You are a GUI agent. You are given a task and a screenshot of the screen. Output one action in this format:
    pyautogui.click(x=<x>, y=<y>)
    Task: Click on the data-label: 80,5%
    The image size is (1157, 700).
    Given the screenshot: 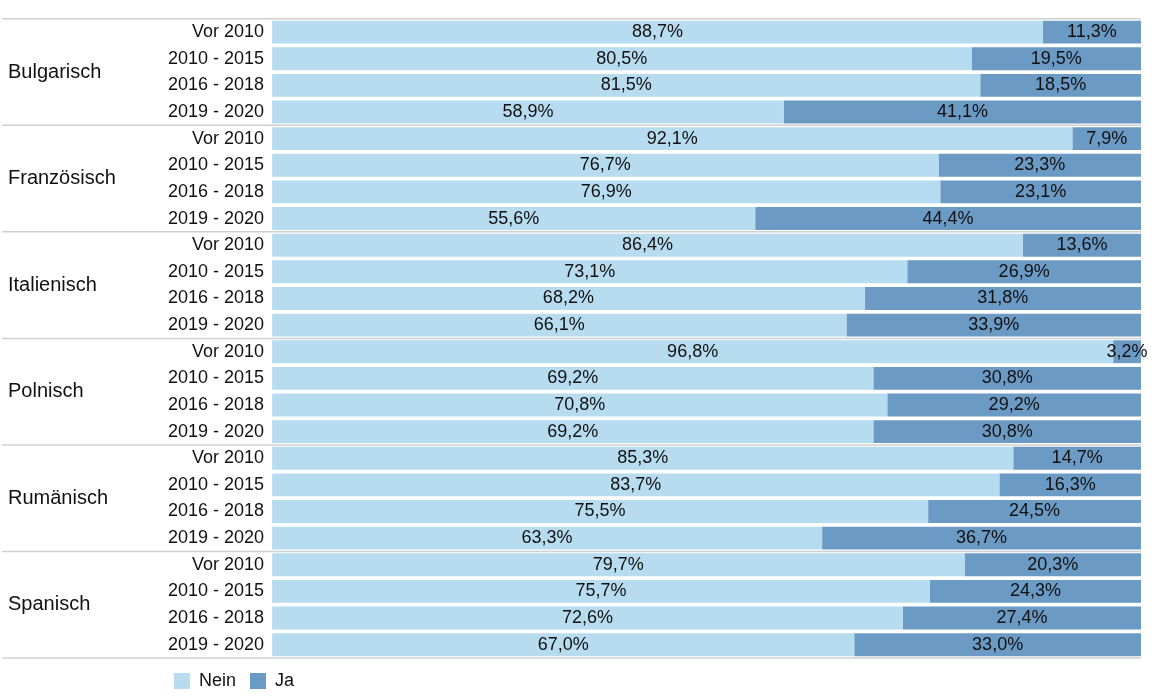 What is the action you would take?
    pyautogui.click(x=622, y=57)
    